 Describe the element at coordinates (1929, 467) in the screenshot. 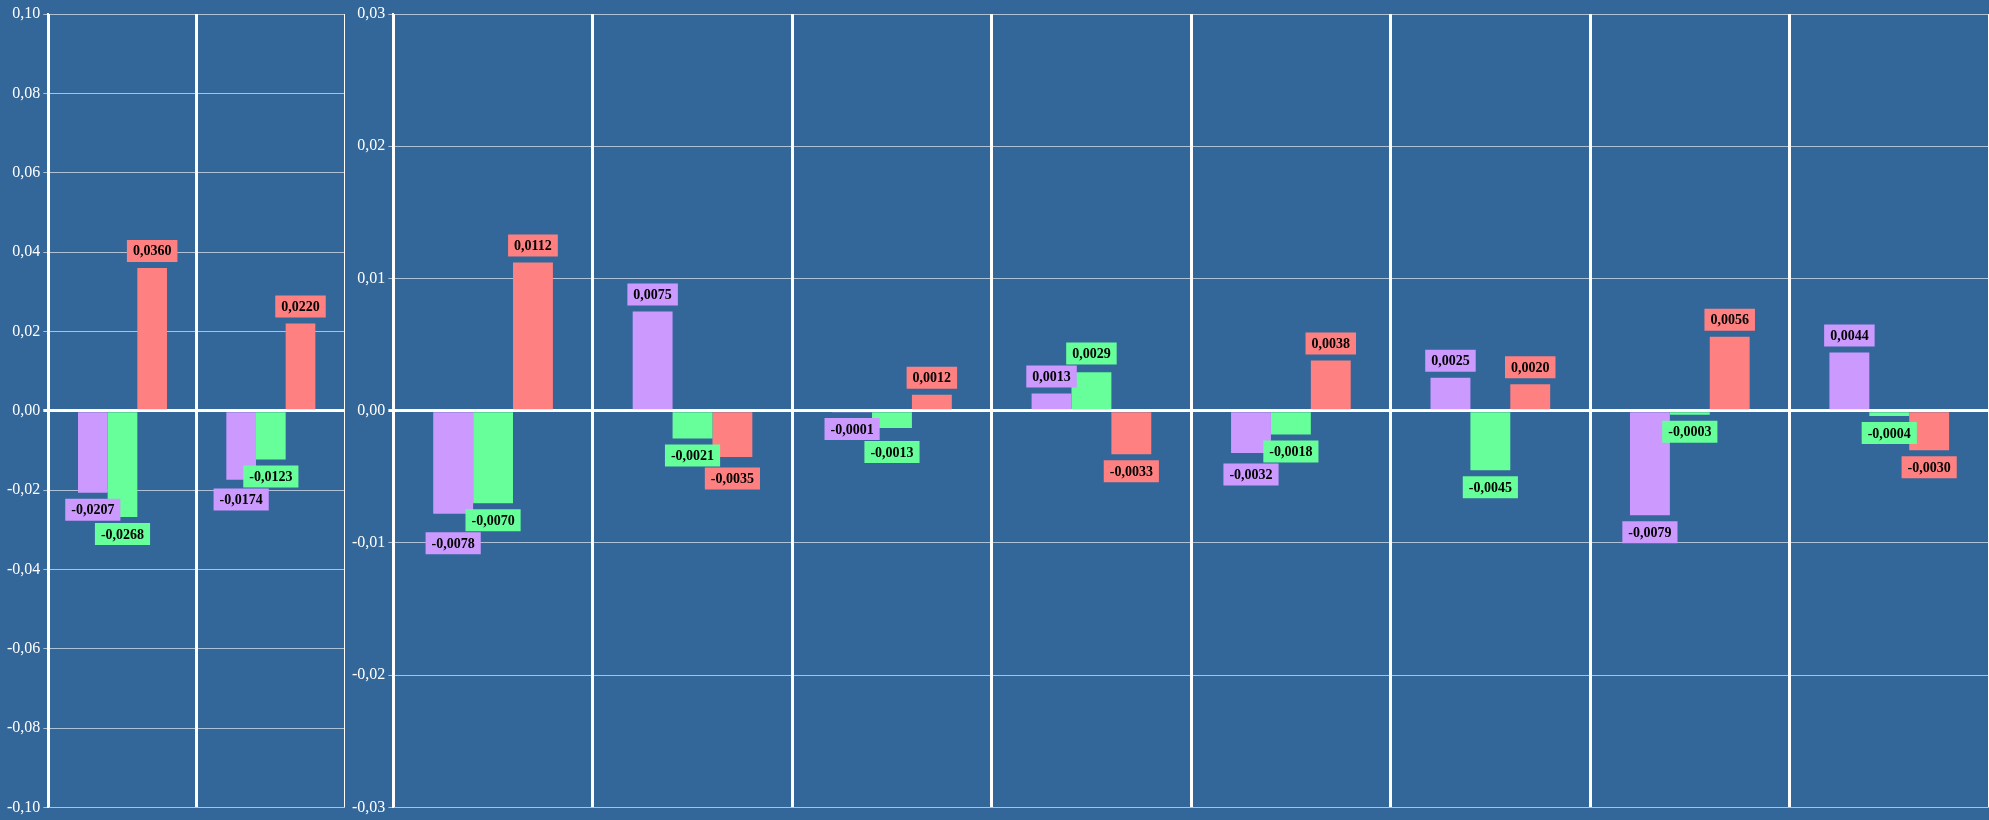

I see `data-label: -0,0030` at that location.